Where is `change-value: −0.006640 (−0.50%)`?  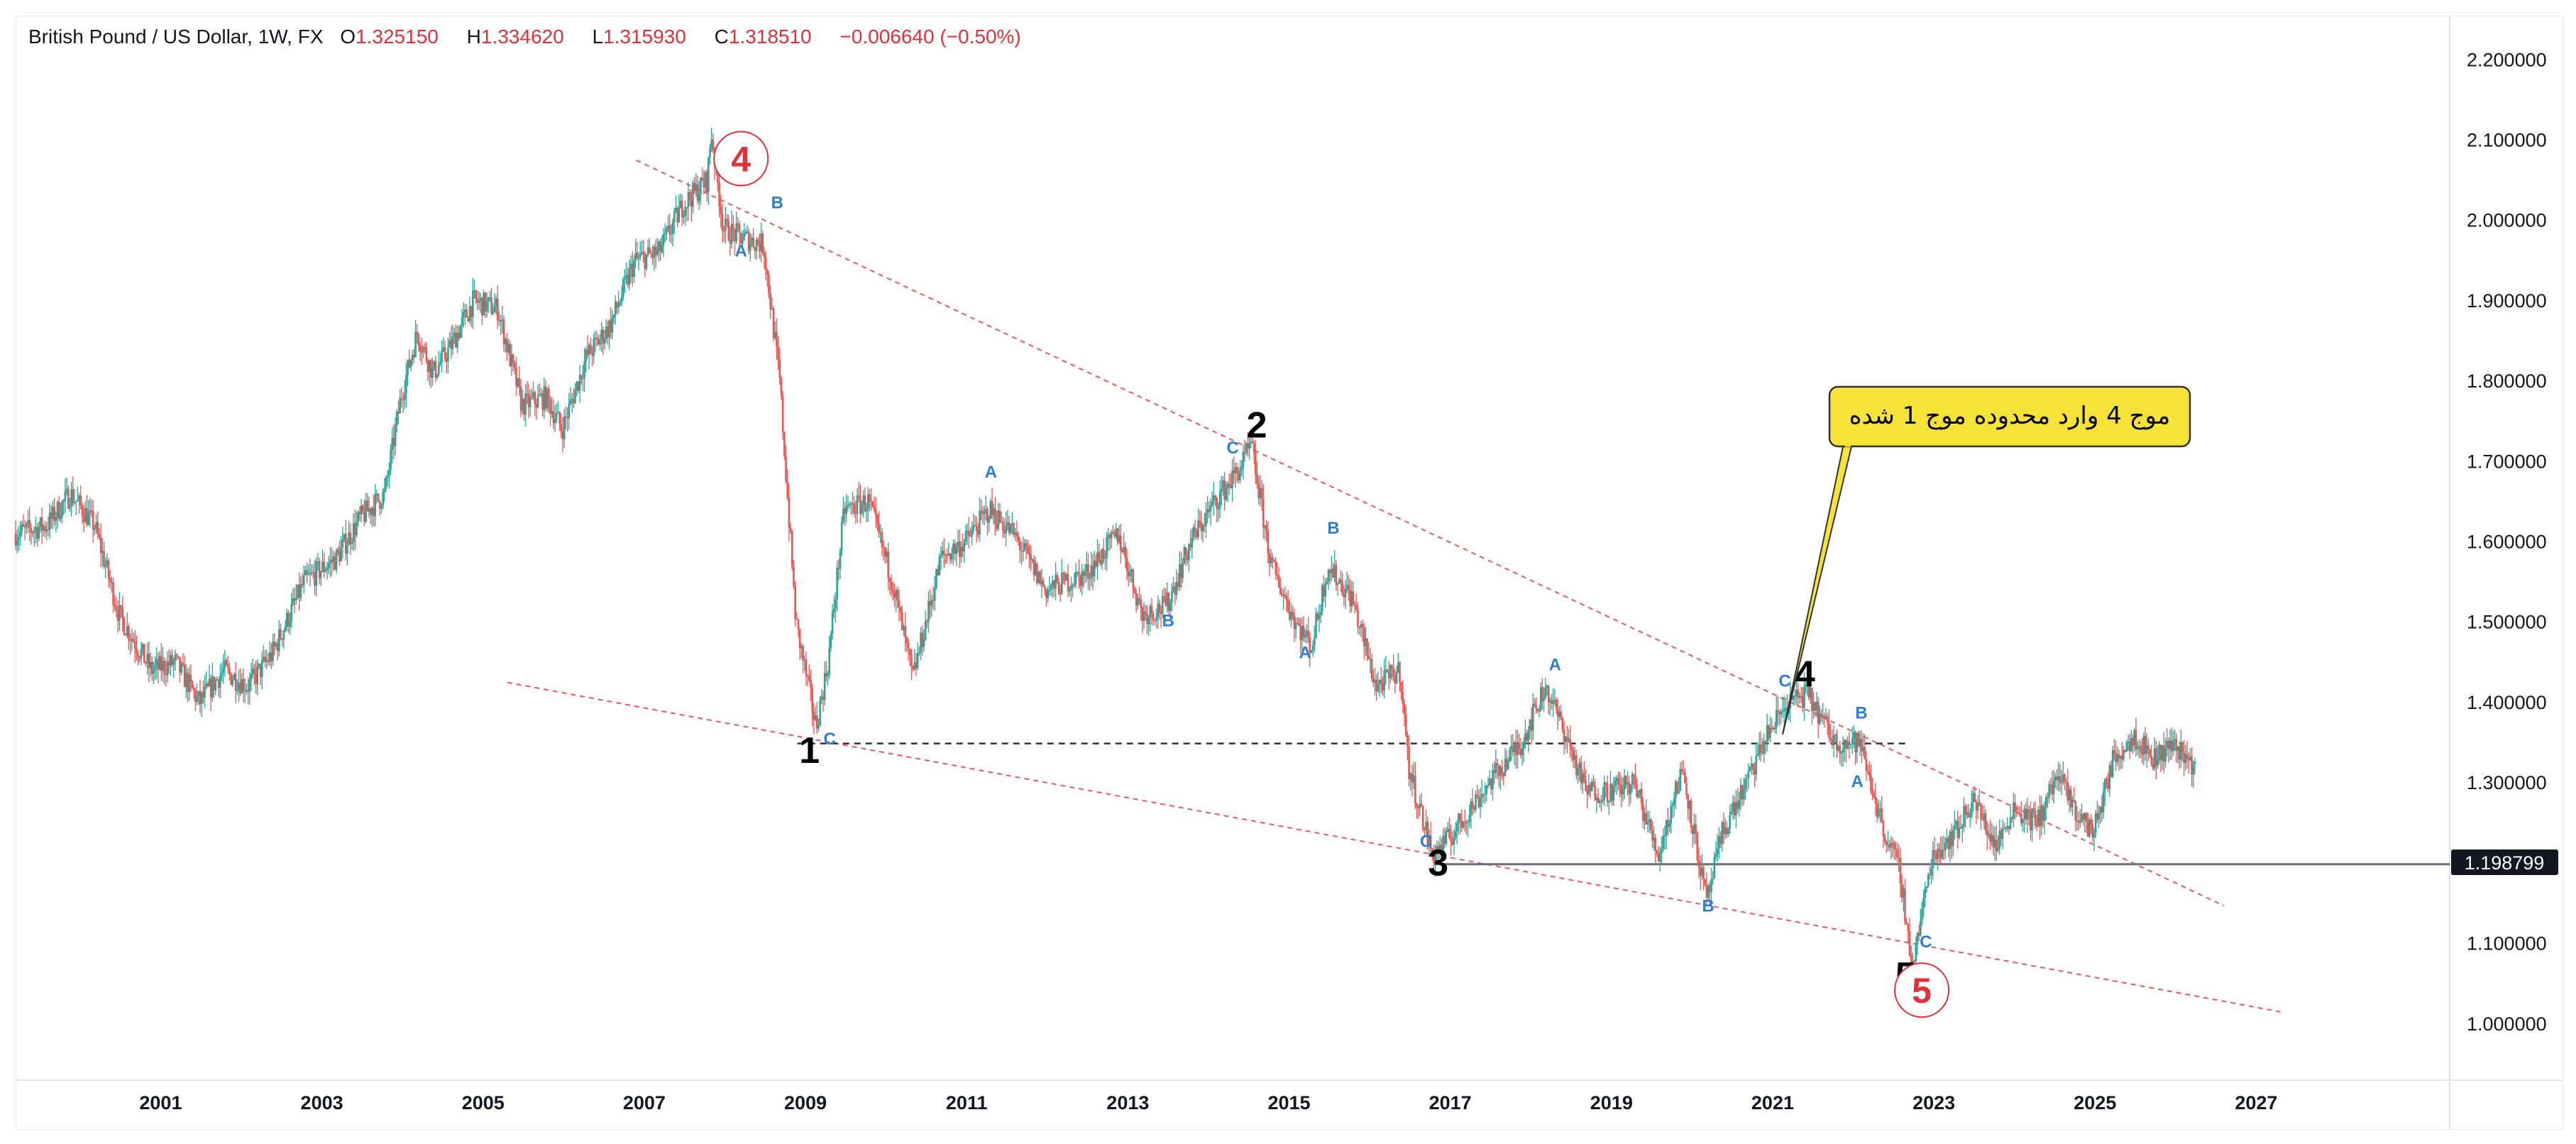
change-value: −0.006640 (−0.50%) is located at coordinates (930, 37).